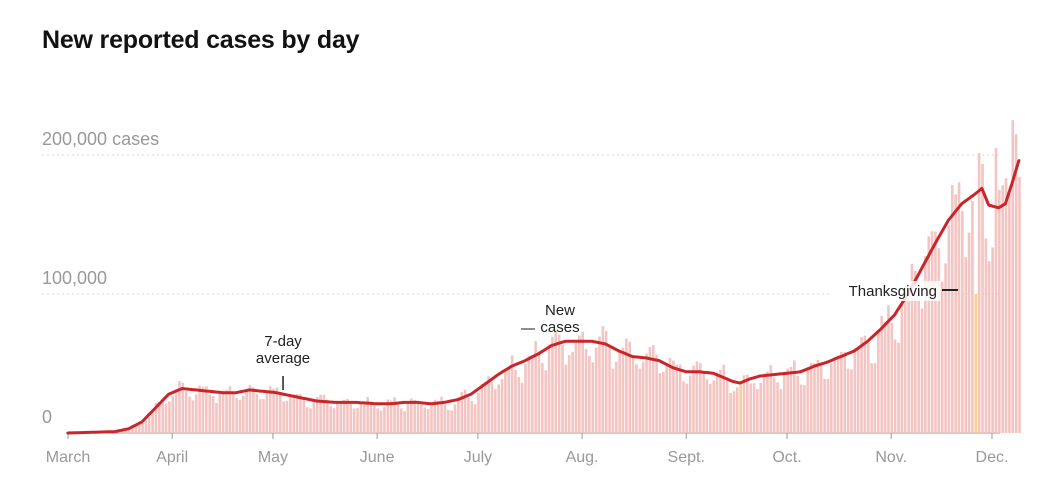 This screenshot has width=1043, height=498. What do you see at coordinates (891, 457) in the screenshot?
I see `x-tick-label: Nov.` at bounding box center [891, 457].